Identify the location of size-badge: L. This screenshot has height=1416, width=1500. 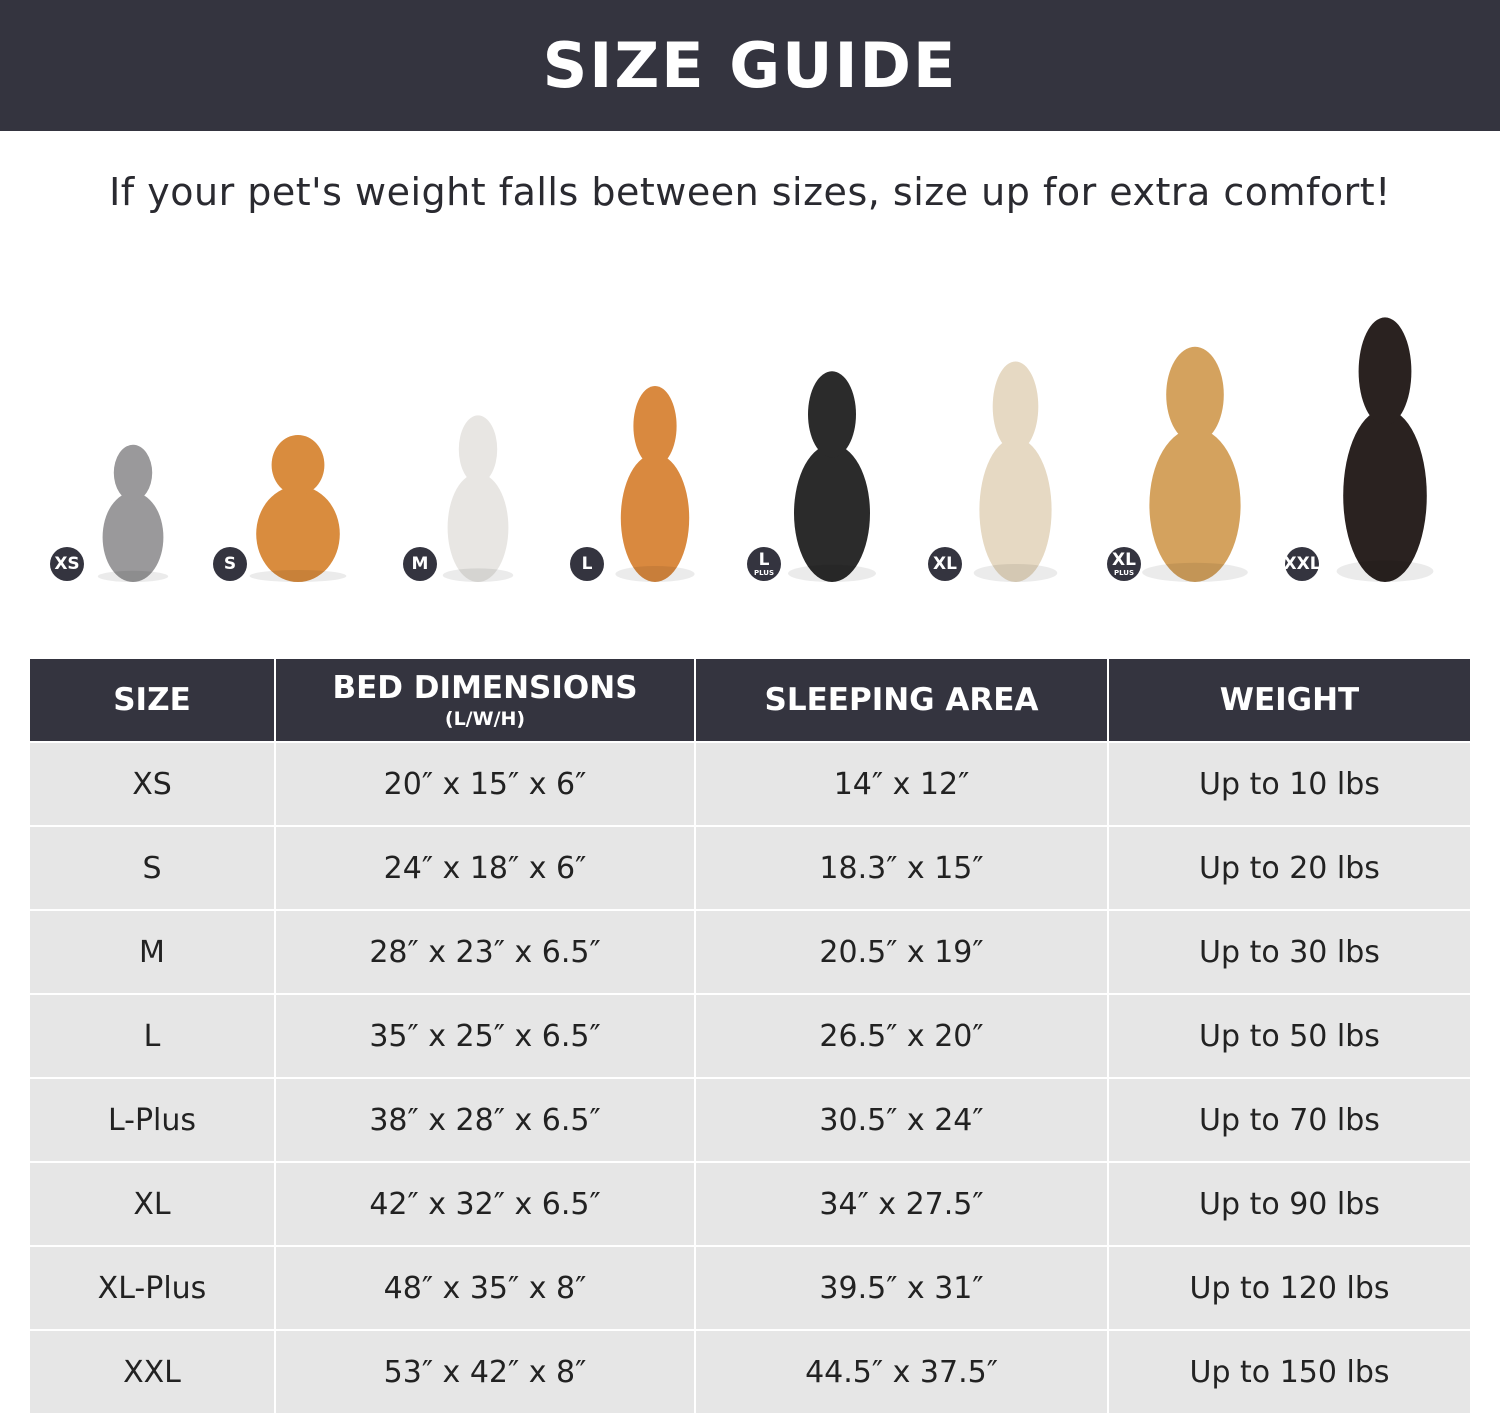
(587, 564).